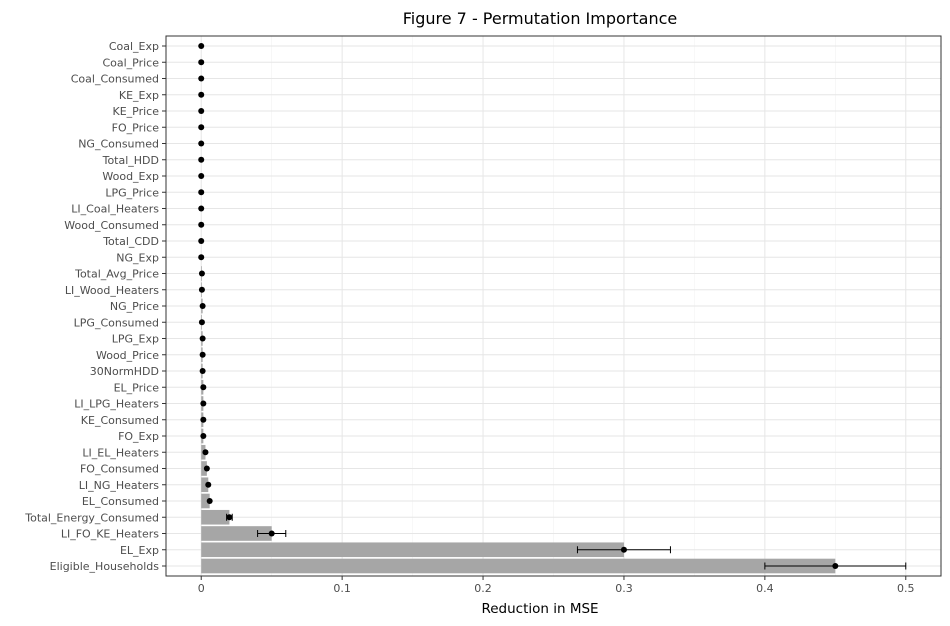 The width and height of the screenshot is (950, 626). What do you see at coordinates (137, 387) in the screenshot?
I see `y-tick-label: EL_Price` at bounding box center [137, 387].